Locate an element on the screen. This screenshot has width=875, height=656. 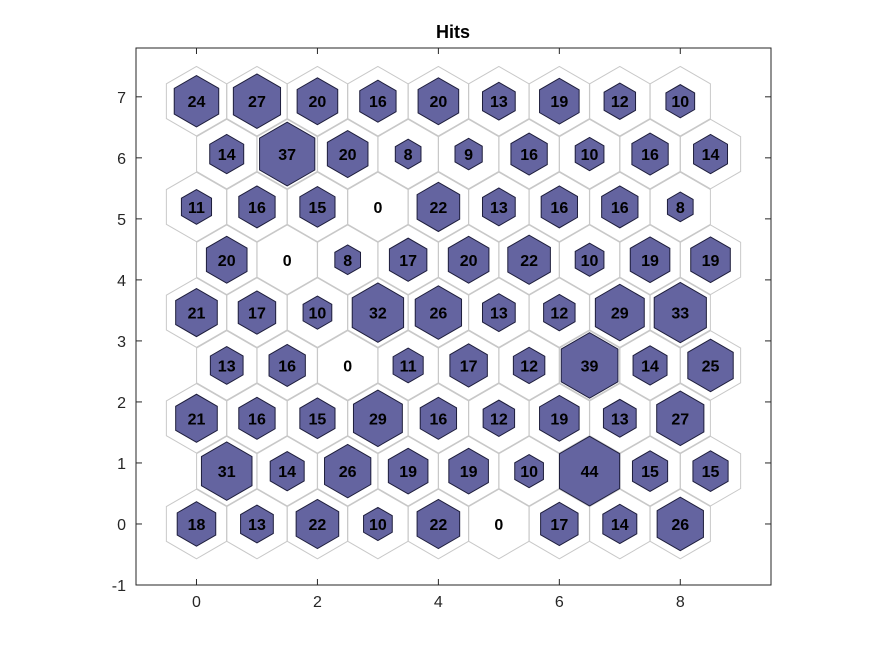
hit-count-label: 32 is located at coordinates (378, 314).